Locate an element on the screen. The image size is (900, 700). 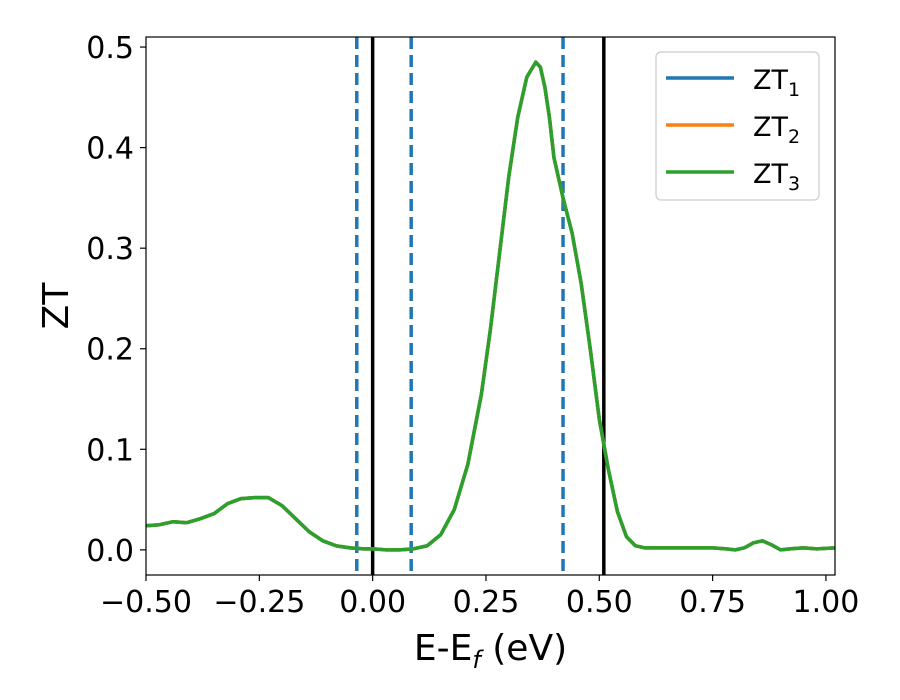
x-axis-title: E-Ef (eV) is located at coordinates (490, 651).